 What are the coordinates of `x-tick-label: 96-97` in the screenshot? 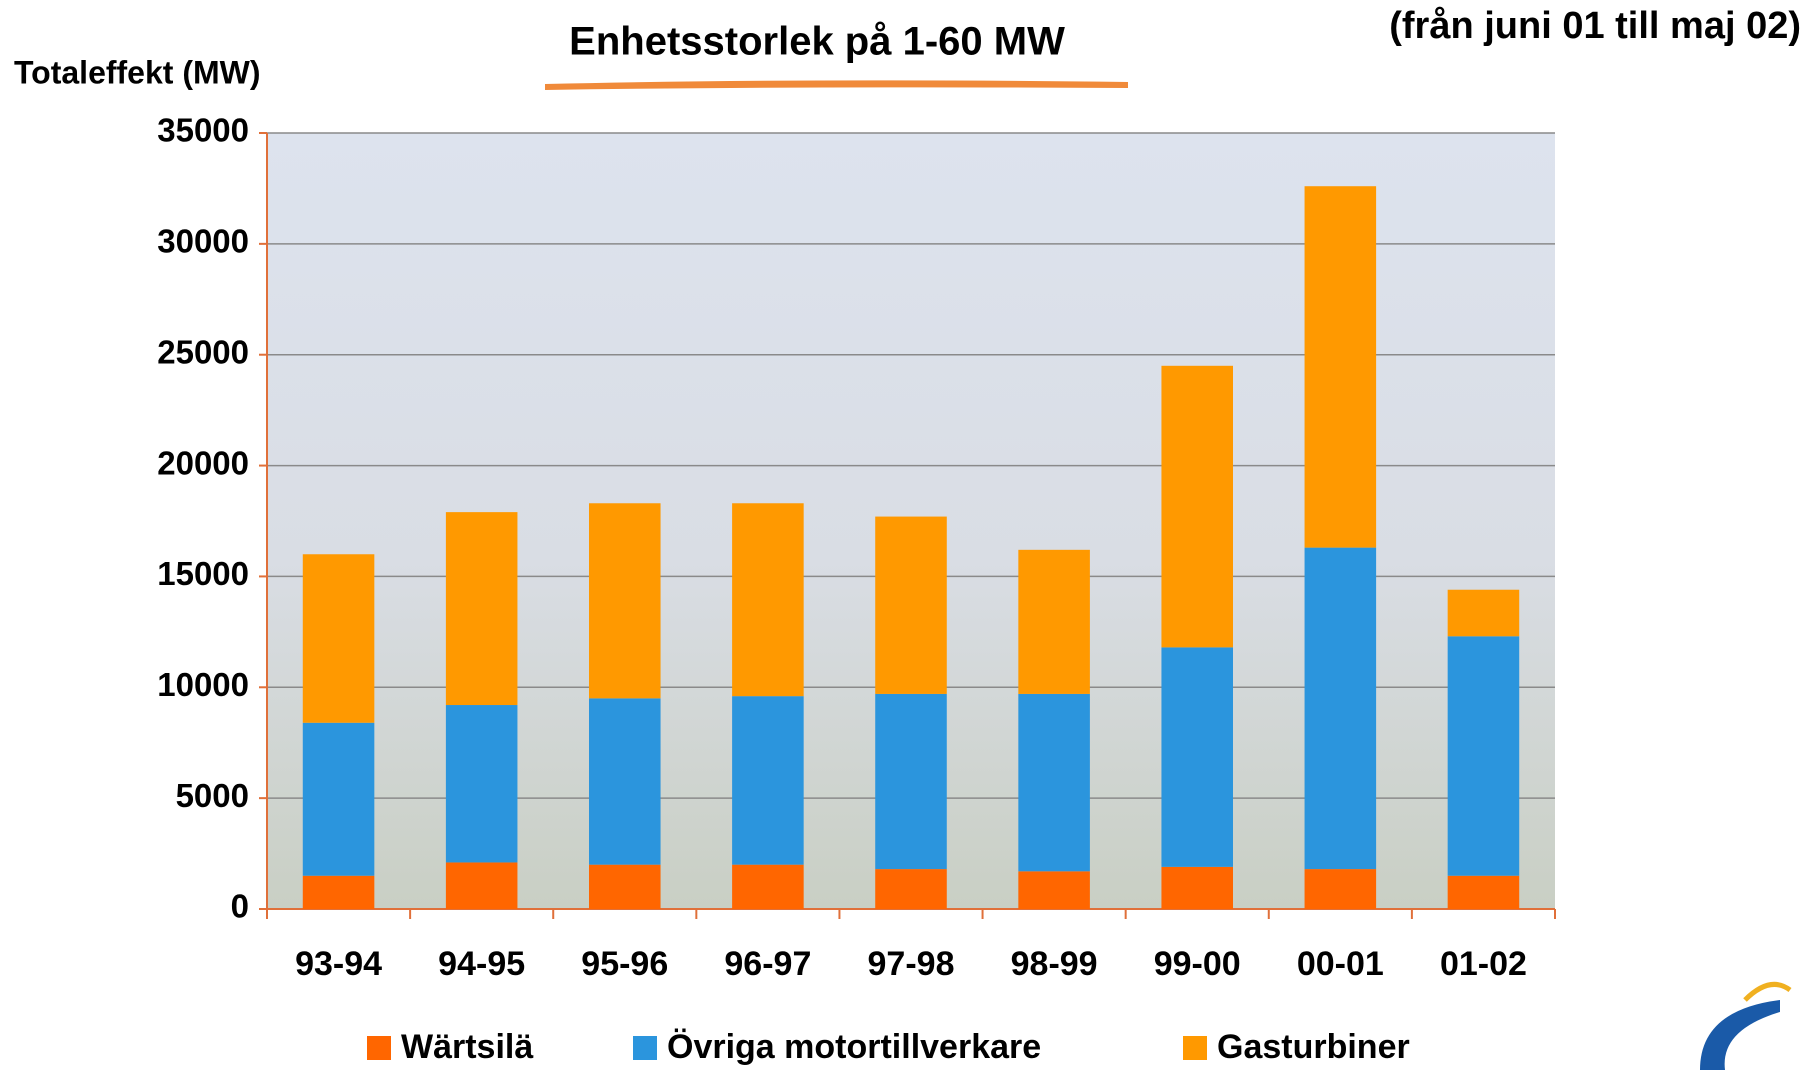 It's located at (767, 964).